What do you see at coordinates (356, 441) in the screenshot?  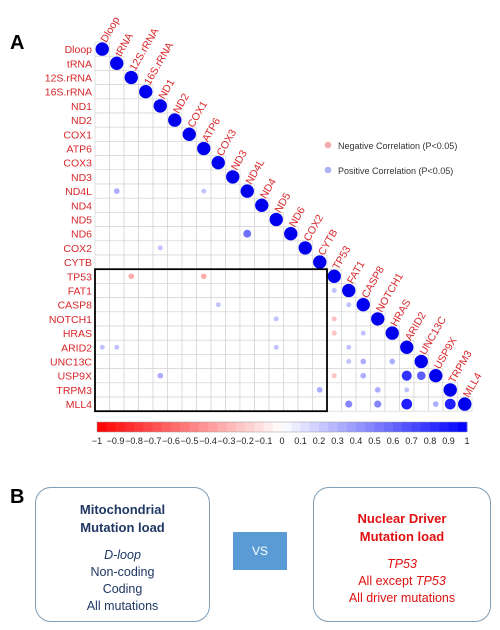 I see `colorbar-tick-label: 0.4` at bounding box center [356, 441].